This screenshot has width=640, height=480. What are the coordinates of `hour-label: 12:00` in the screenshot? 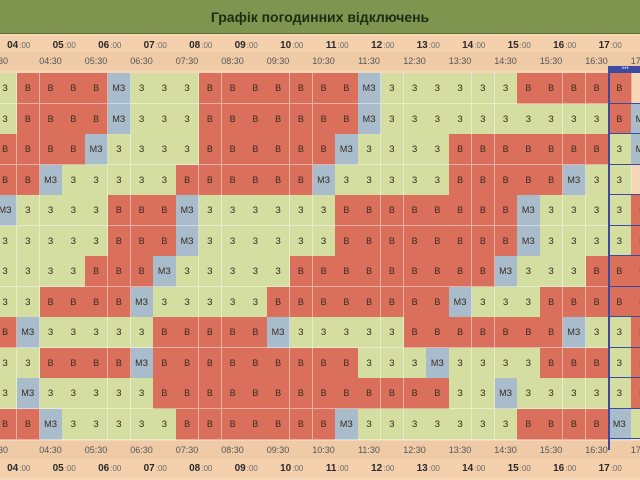 It's located at (383, 45).